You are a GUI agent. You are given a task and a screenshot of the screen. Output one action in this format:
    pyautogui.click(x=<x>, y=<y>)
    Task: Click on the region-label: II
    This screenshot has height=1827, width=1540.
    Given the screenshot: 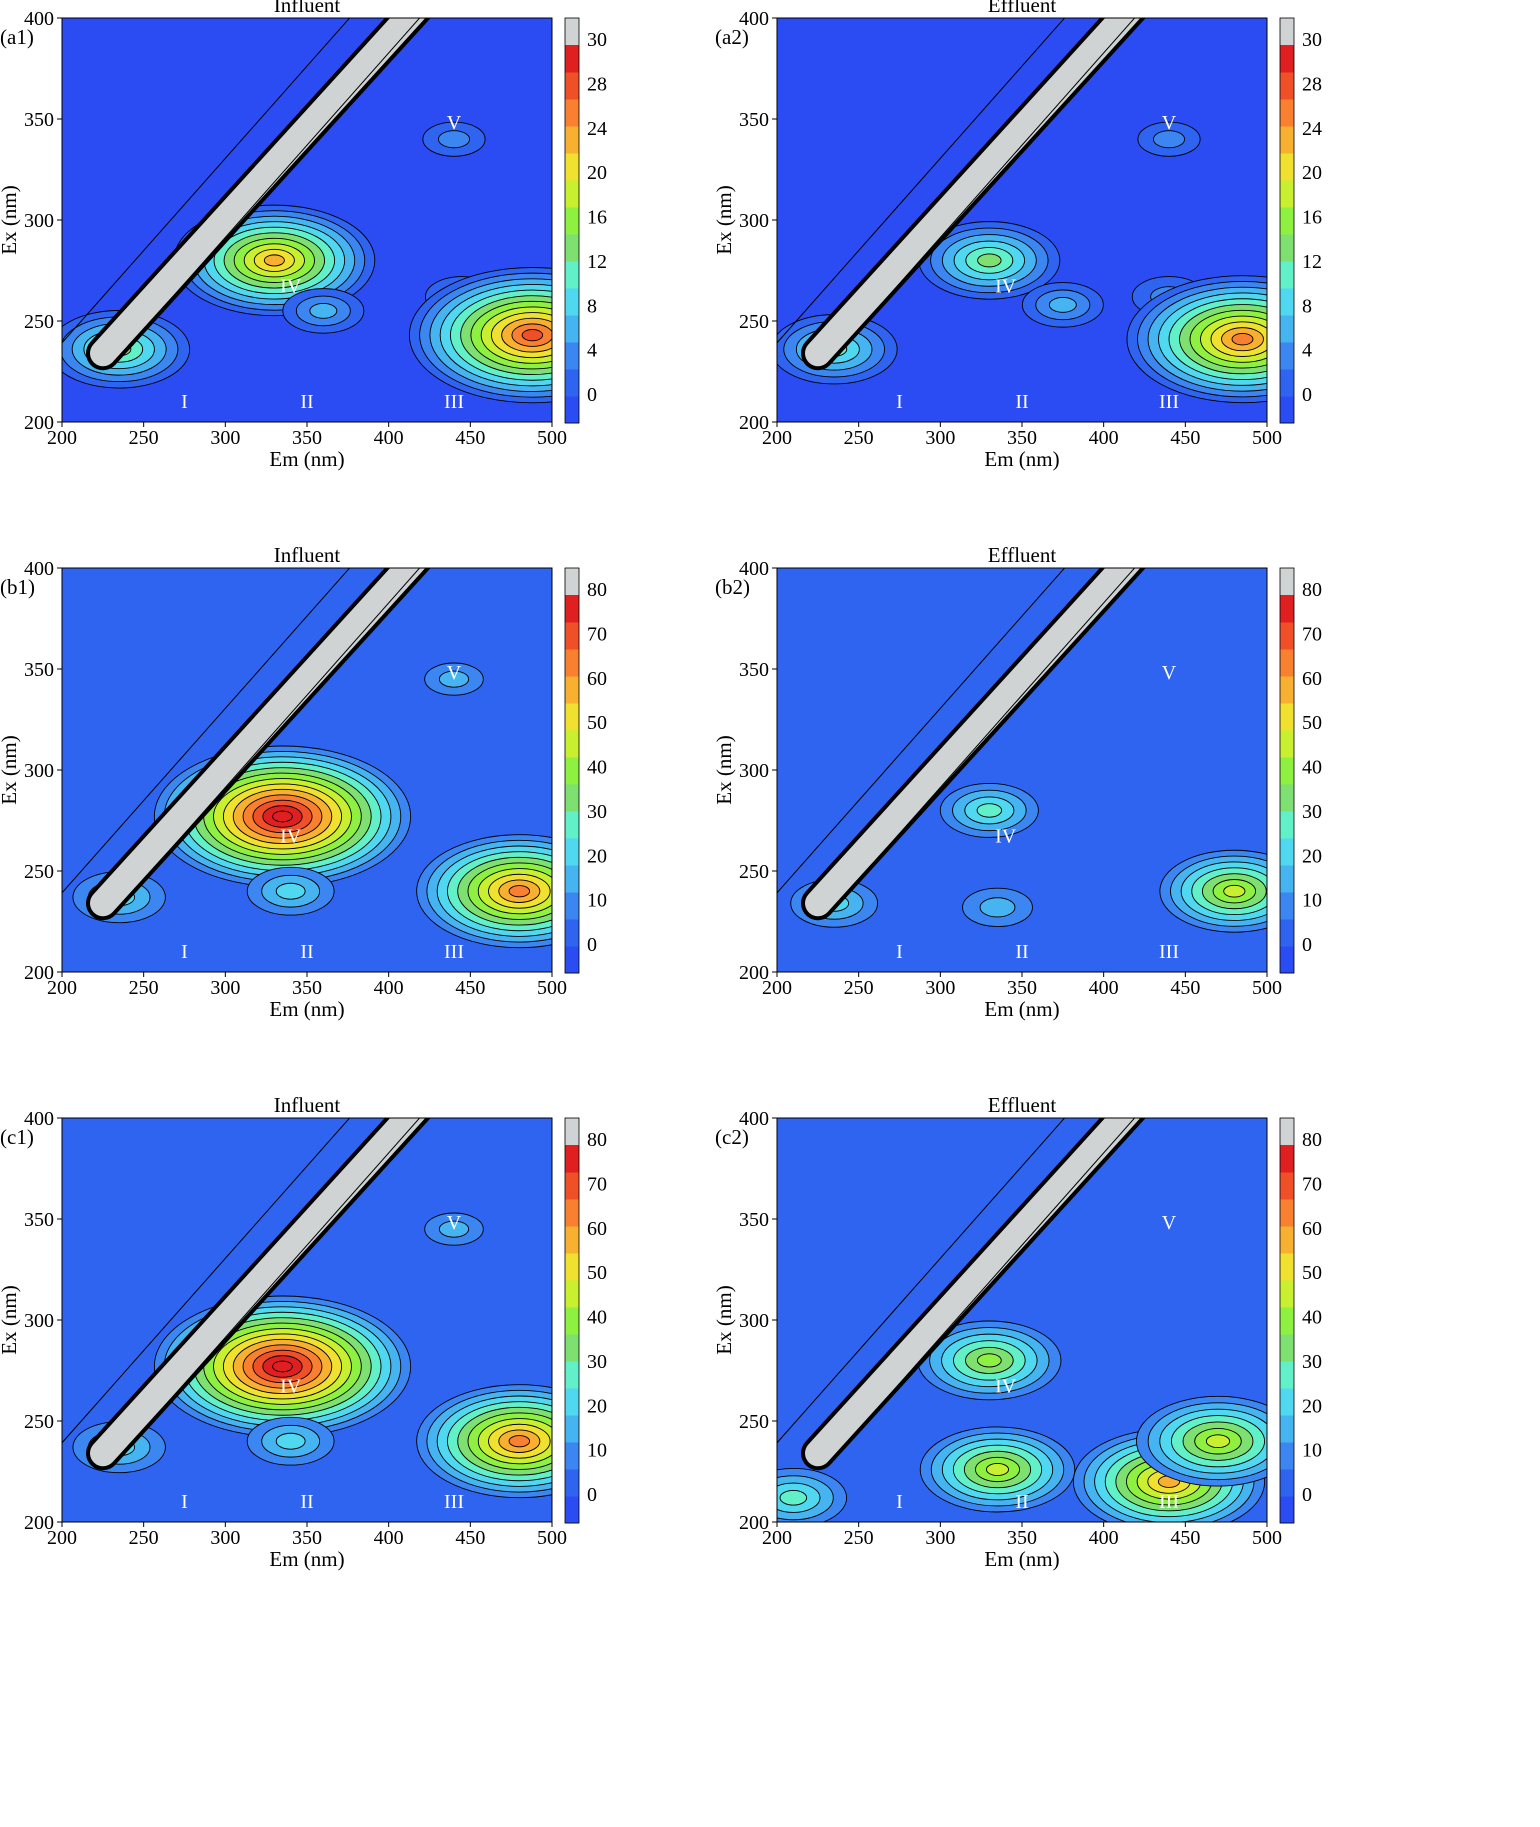 What is the action you would take?
    pyautogui.click(x=1021, y=1502)
    